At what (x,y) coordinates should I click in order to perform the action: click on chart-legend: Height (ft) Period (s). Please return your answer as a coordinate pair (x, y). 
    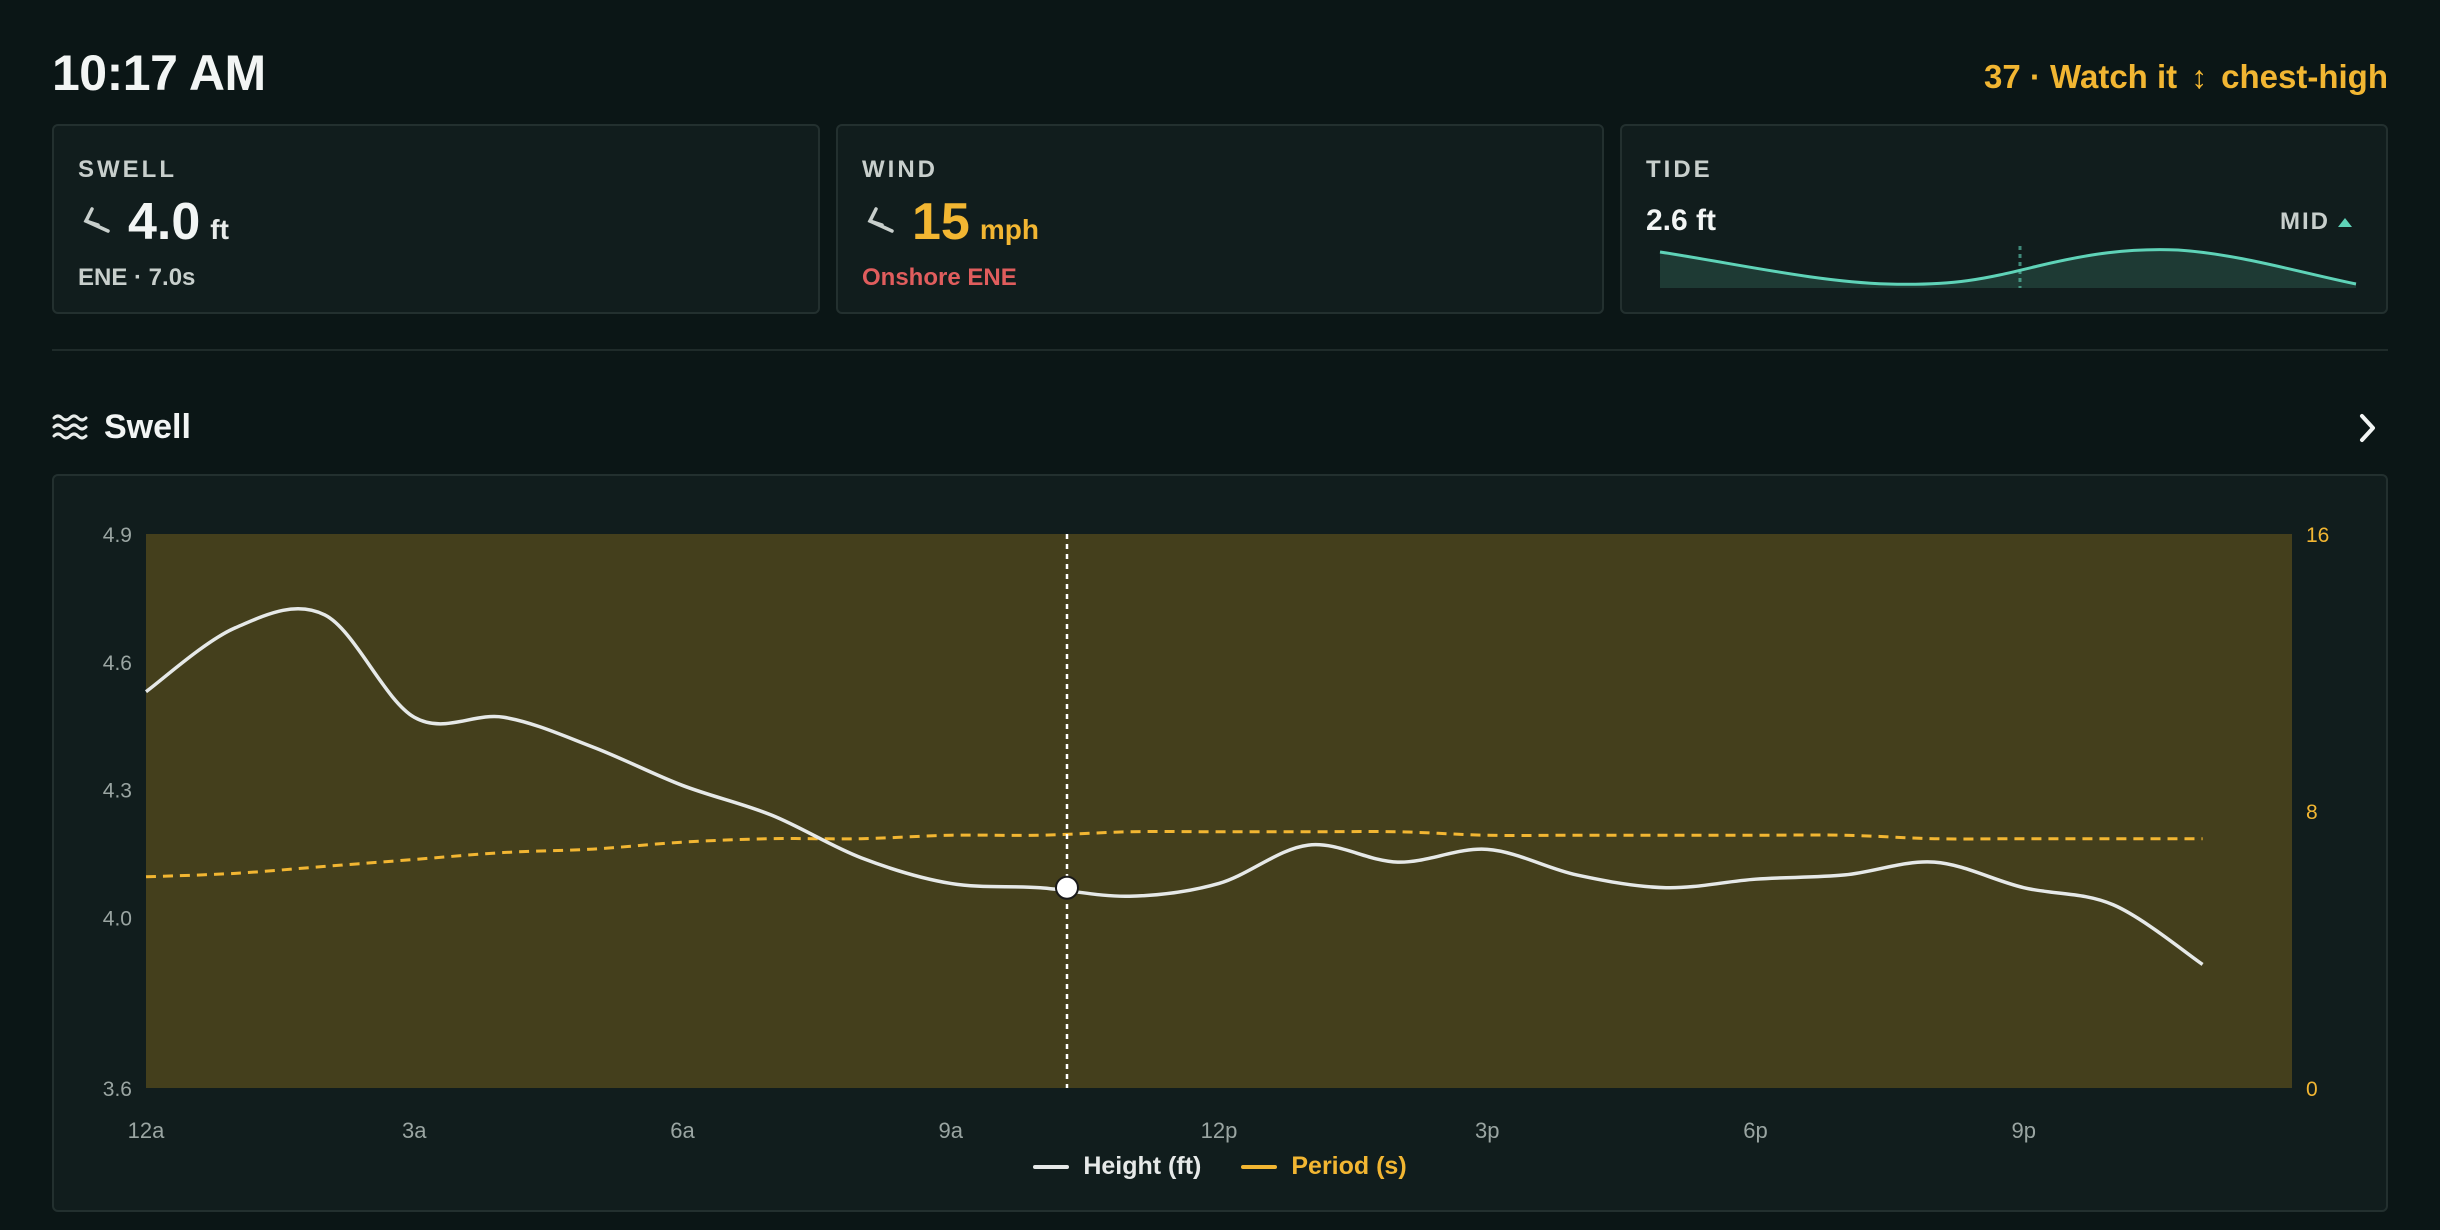
    Looking at the image, I should click on (1220, 1166).